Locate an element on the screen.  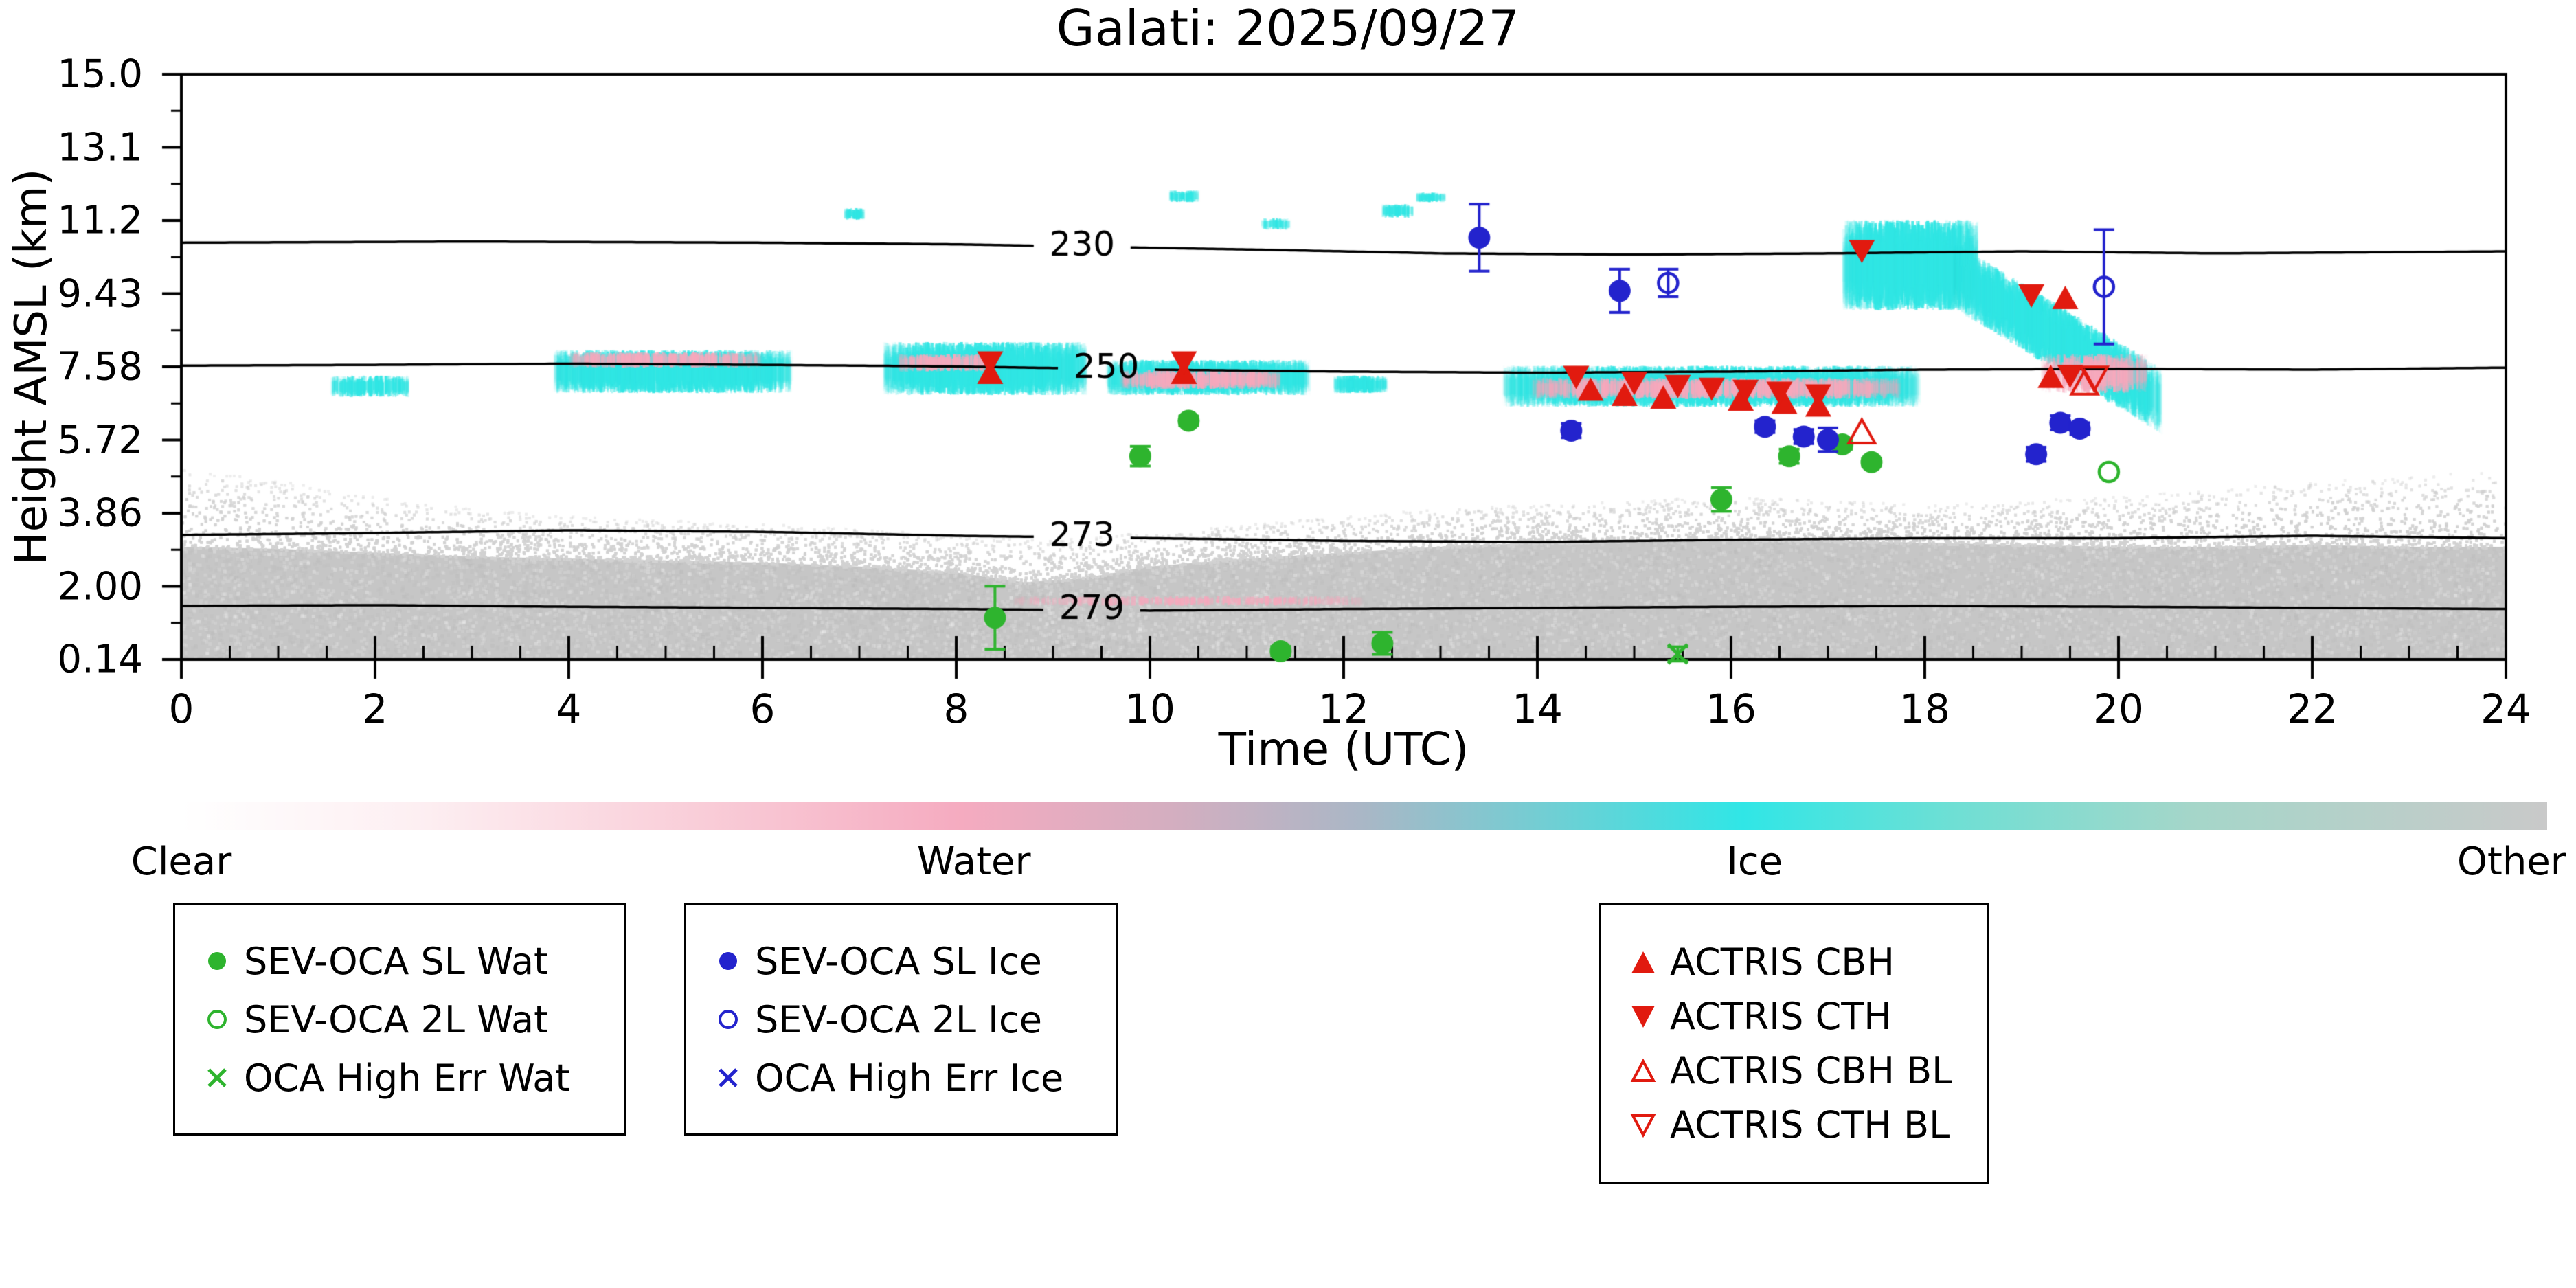
colorbar-label-clear: Clear is located at coordinates (181, 861).